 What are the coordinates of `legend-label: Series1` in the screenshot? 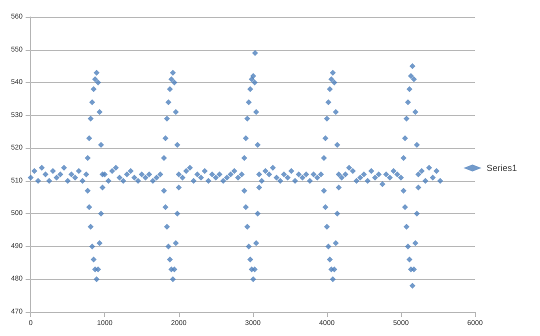 It's located at (501, 168).